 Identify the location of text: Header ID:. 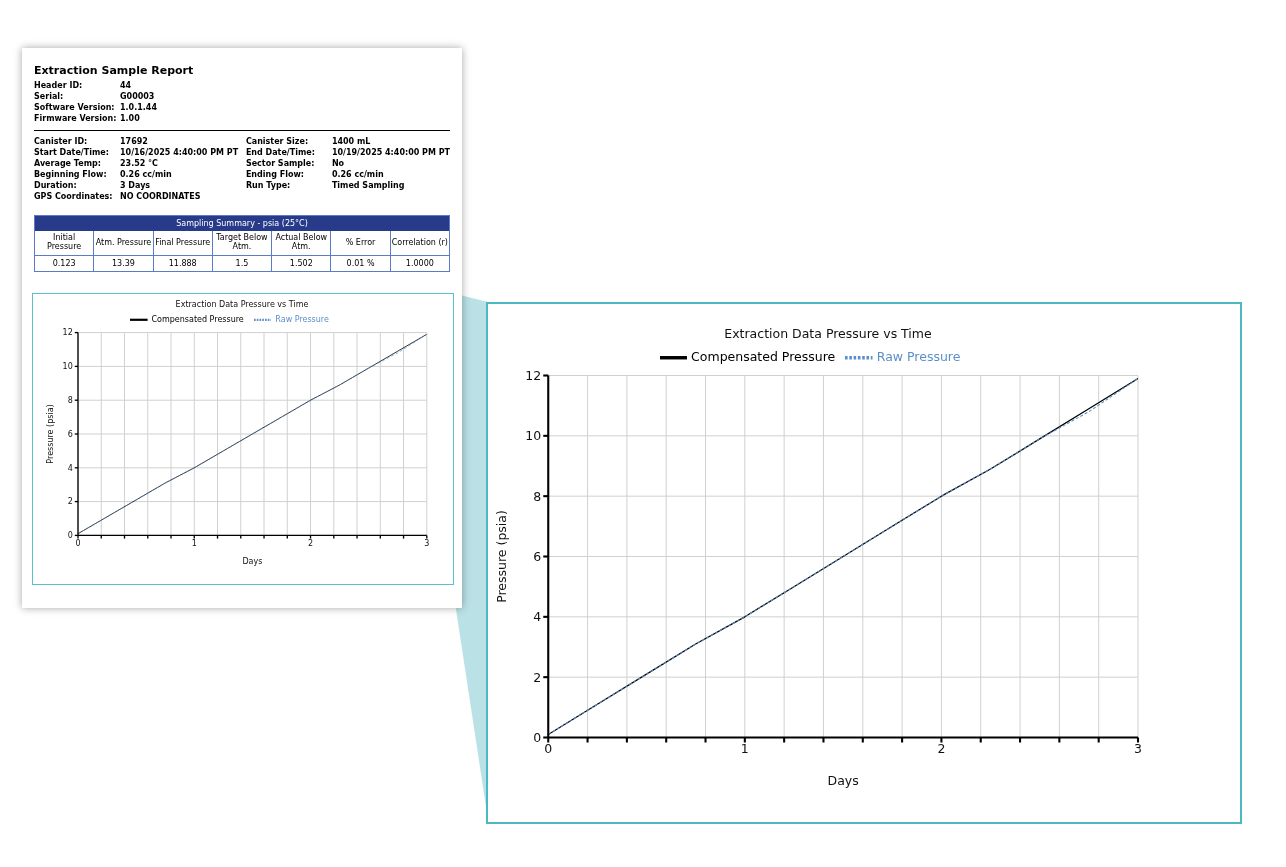
(59, 86).